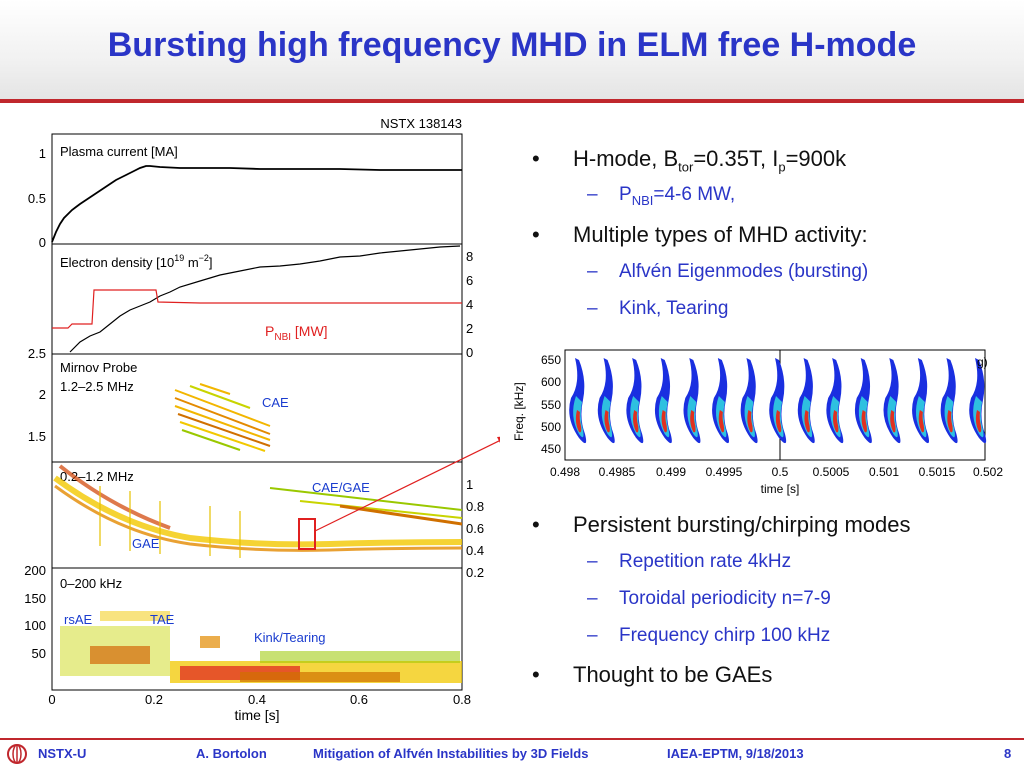 The height and width of the screenshot is (770, 1024). I want to click on plasma-current-trace, so click(256, 204).